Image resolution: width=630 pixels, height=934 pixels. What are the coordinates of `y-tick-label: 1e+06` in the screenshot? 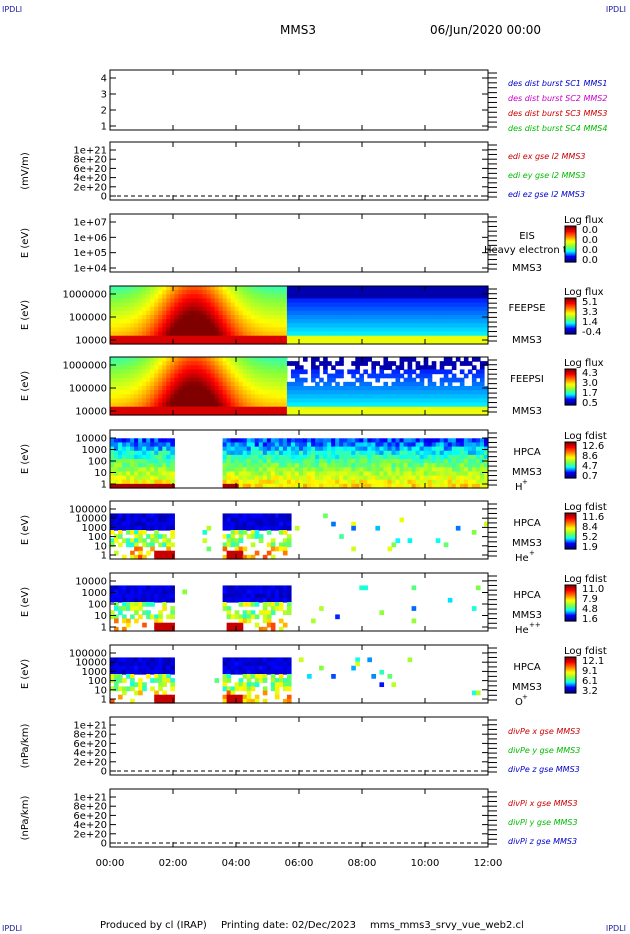 It's located at (90, 238).